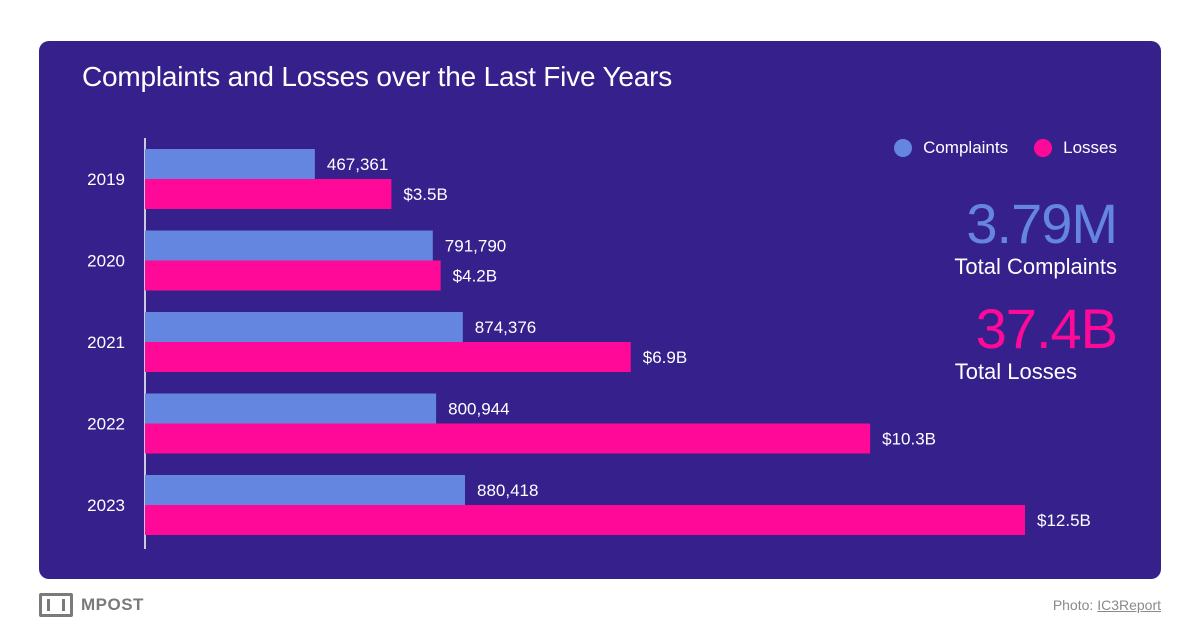  I want to click on bar-losses-2020, so click(293, 275).